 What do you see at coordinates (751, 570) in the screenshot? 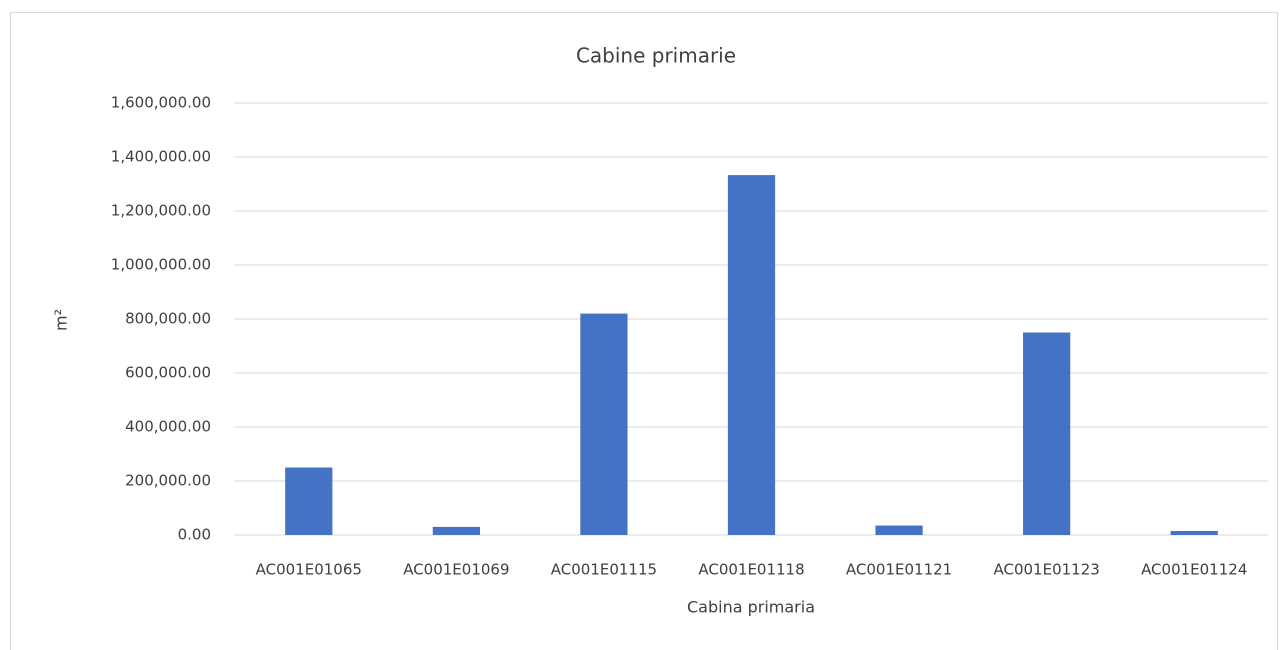
I see `x-tick-label: AC001E01118` at bounding box center [751, 570].